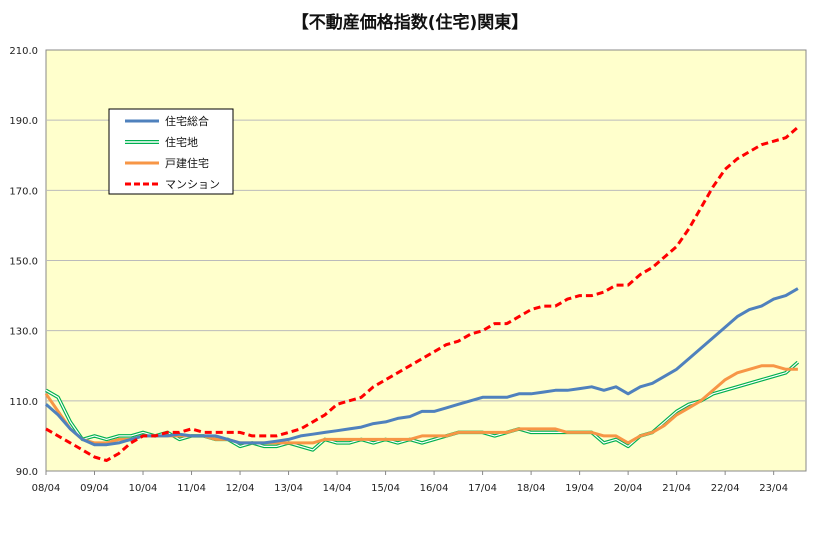  Describe the element at coordinates (337, 488) in the screenshot. I see `x-tick-label: 14/04` at that location.